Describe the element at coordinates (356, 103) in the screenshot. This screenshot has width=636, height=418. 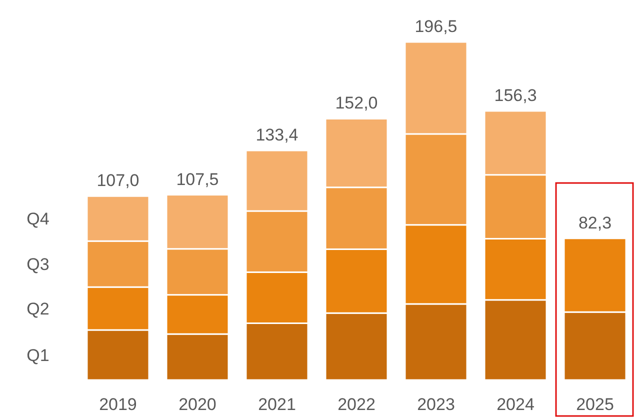
I see `annotation: 152,0` at that location.